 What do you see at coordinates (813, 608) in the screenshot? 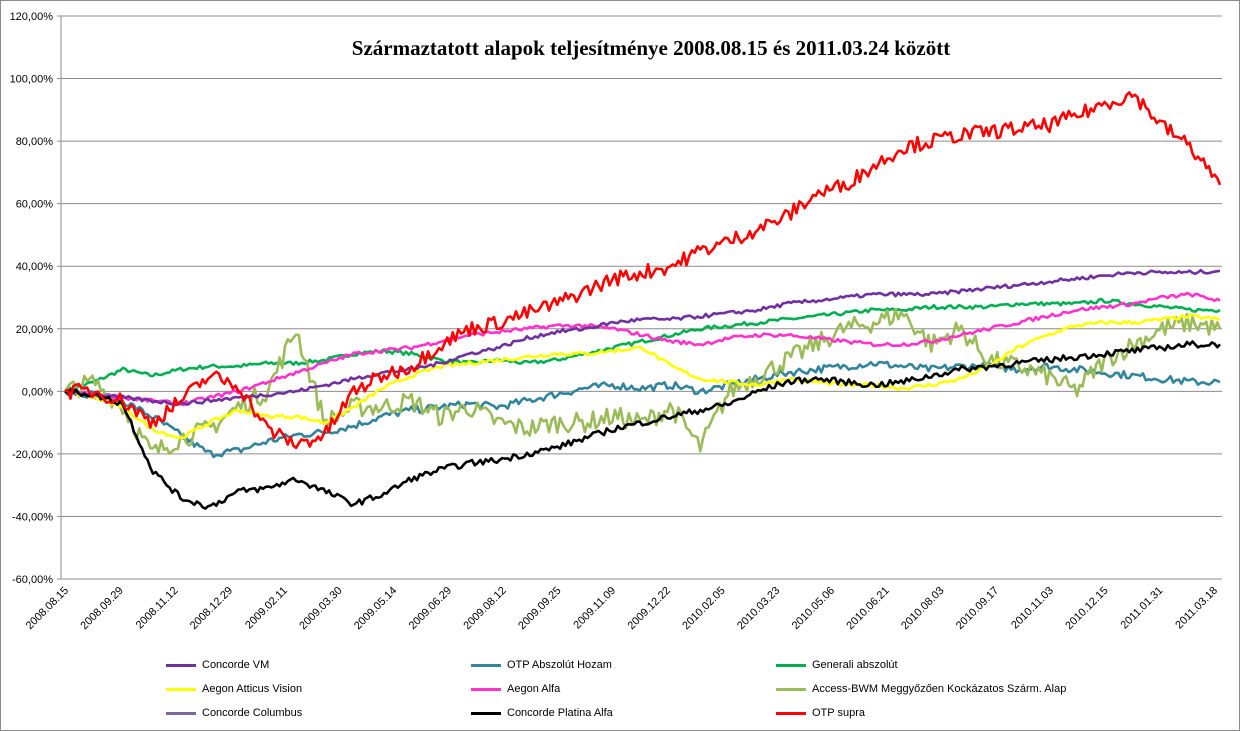
I see `x-tick-label: 2010.05.06` at bounding box center [813, 608].